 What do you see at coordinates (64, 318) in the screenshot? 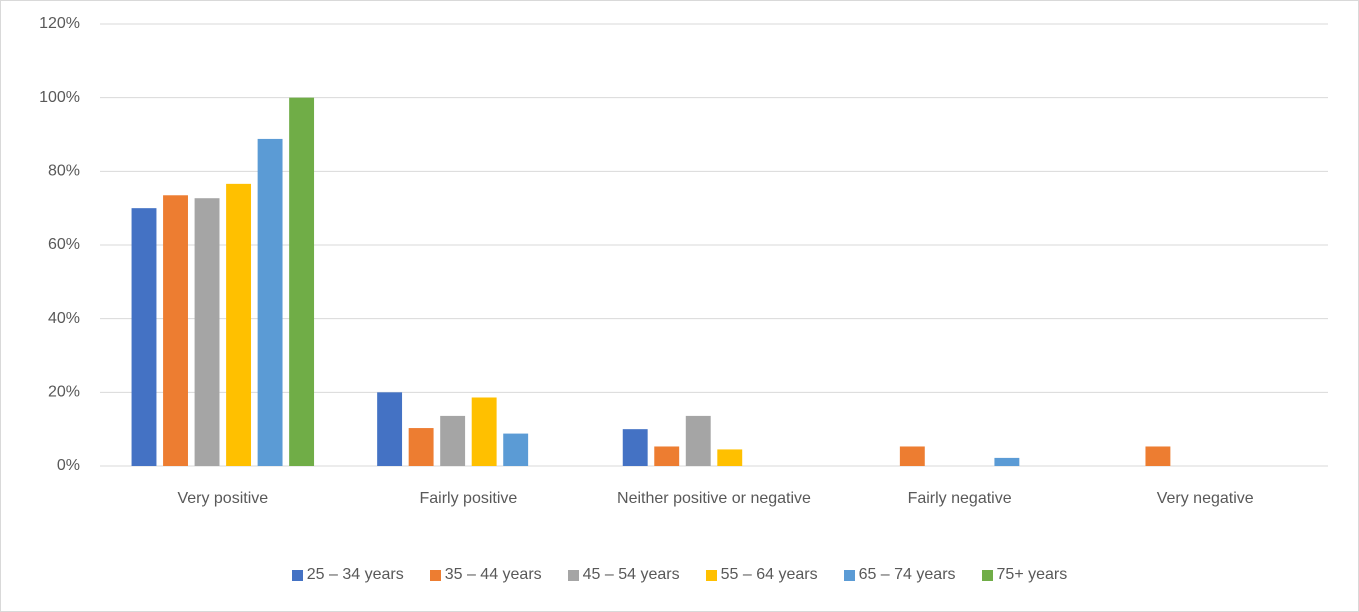
I see `y-tick-label: 40%` at bounding box center [64, 318].